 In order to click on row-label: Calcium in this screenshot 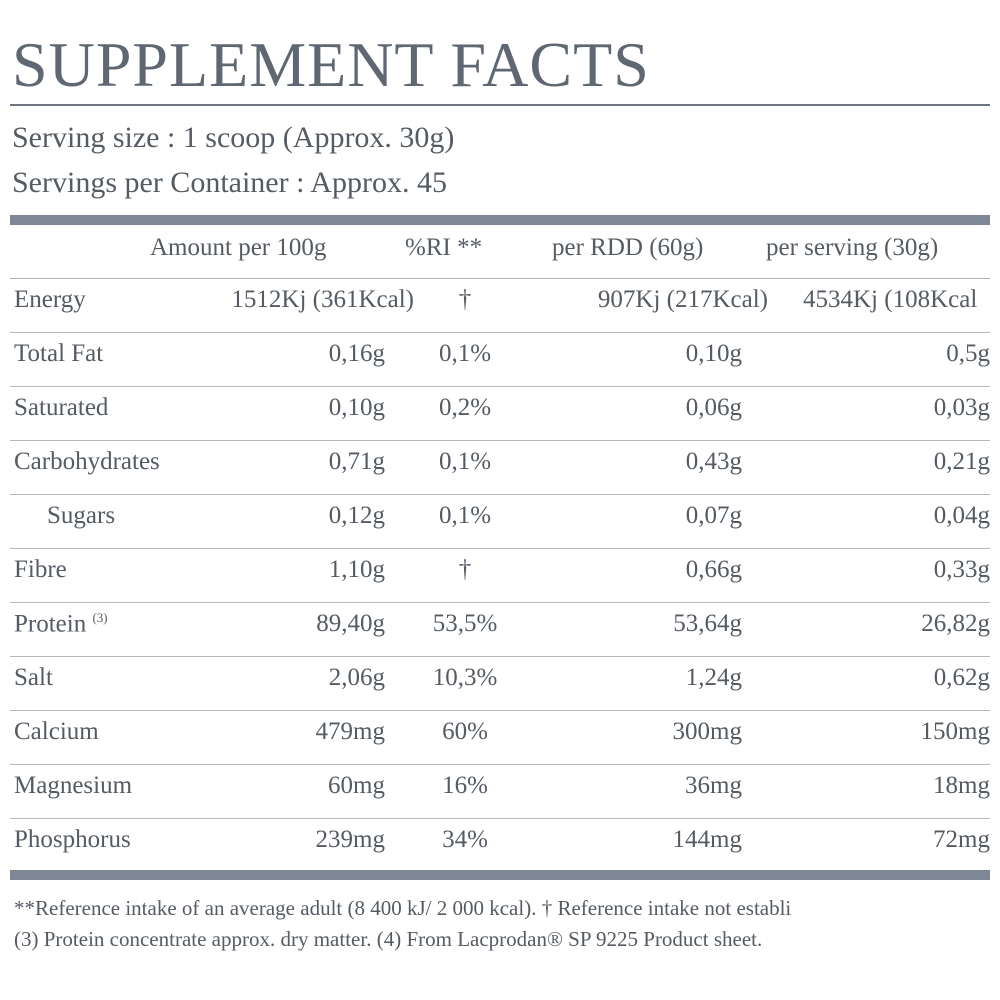, I will do `click(56, 731)`.